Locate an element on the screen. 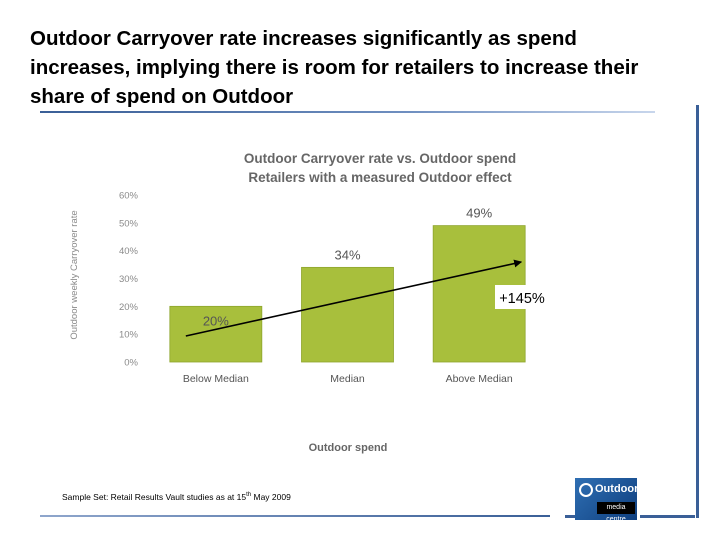  growth-arrow is located at coordinates (354, 298).